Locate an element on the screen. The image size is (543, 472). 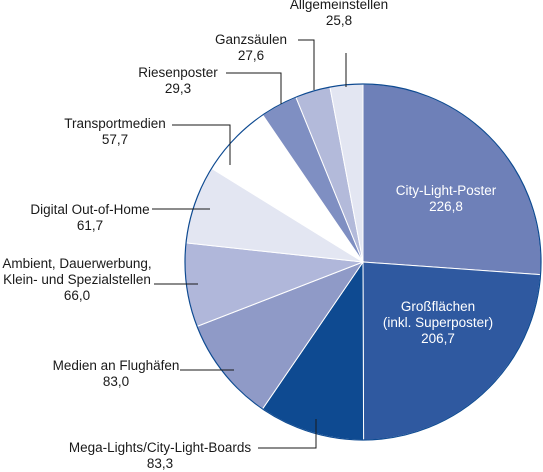
slice-label: Riesenposter 29,3 is located at coordinates (178, 80).